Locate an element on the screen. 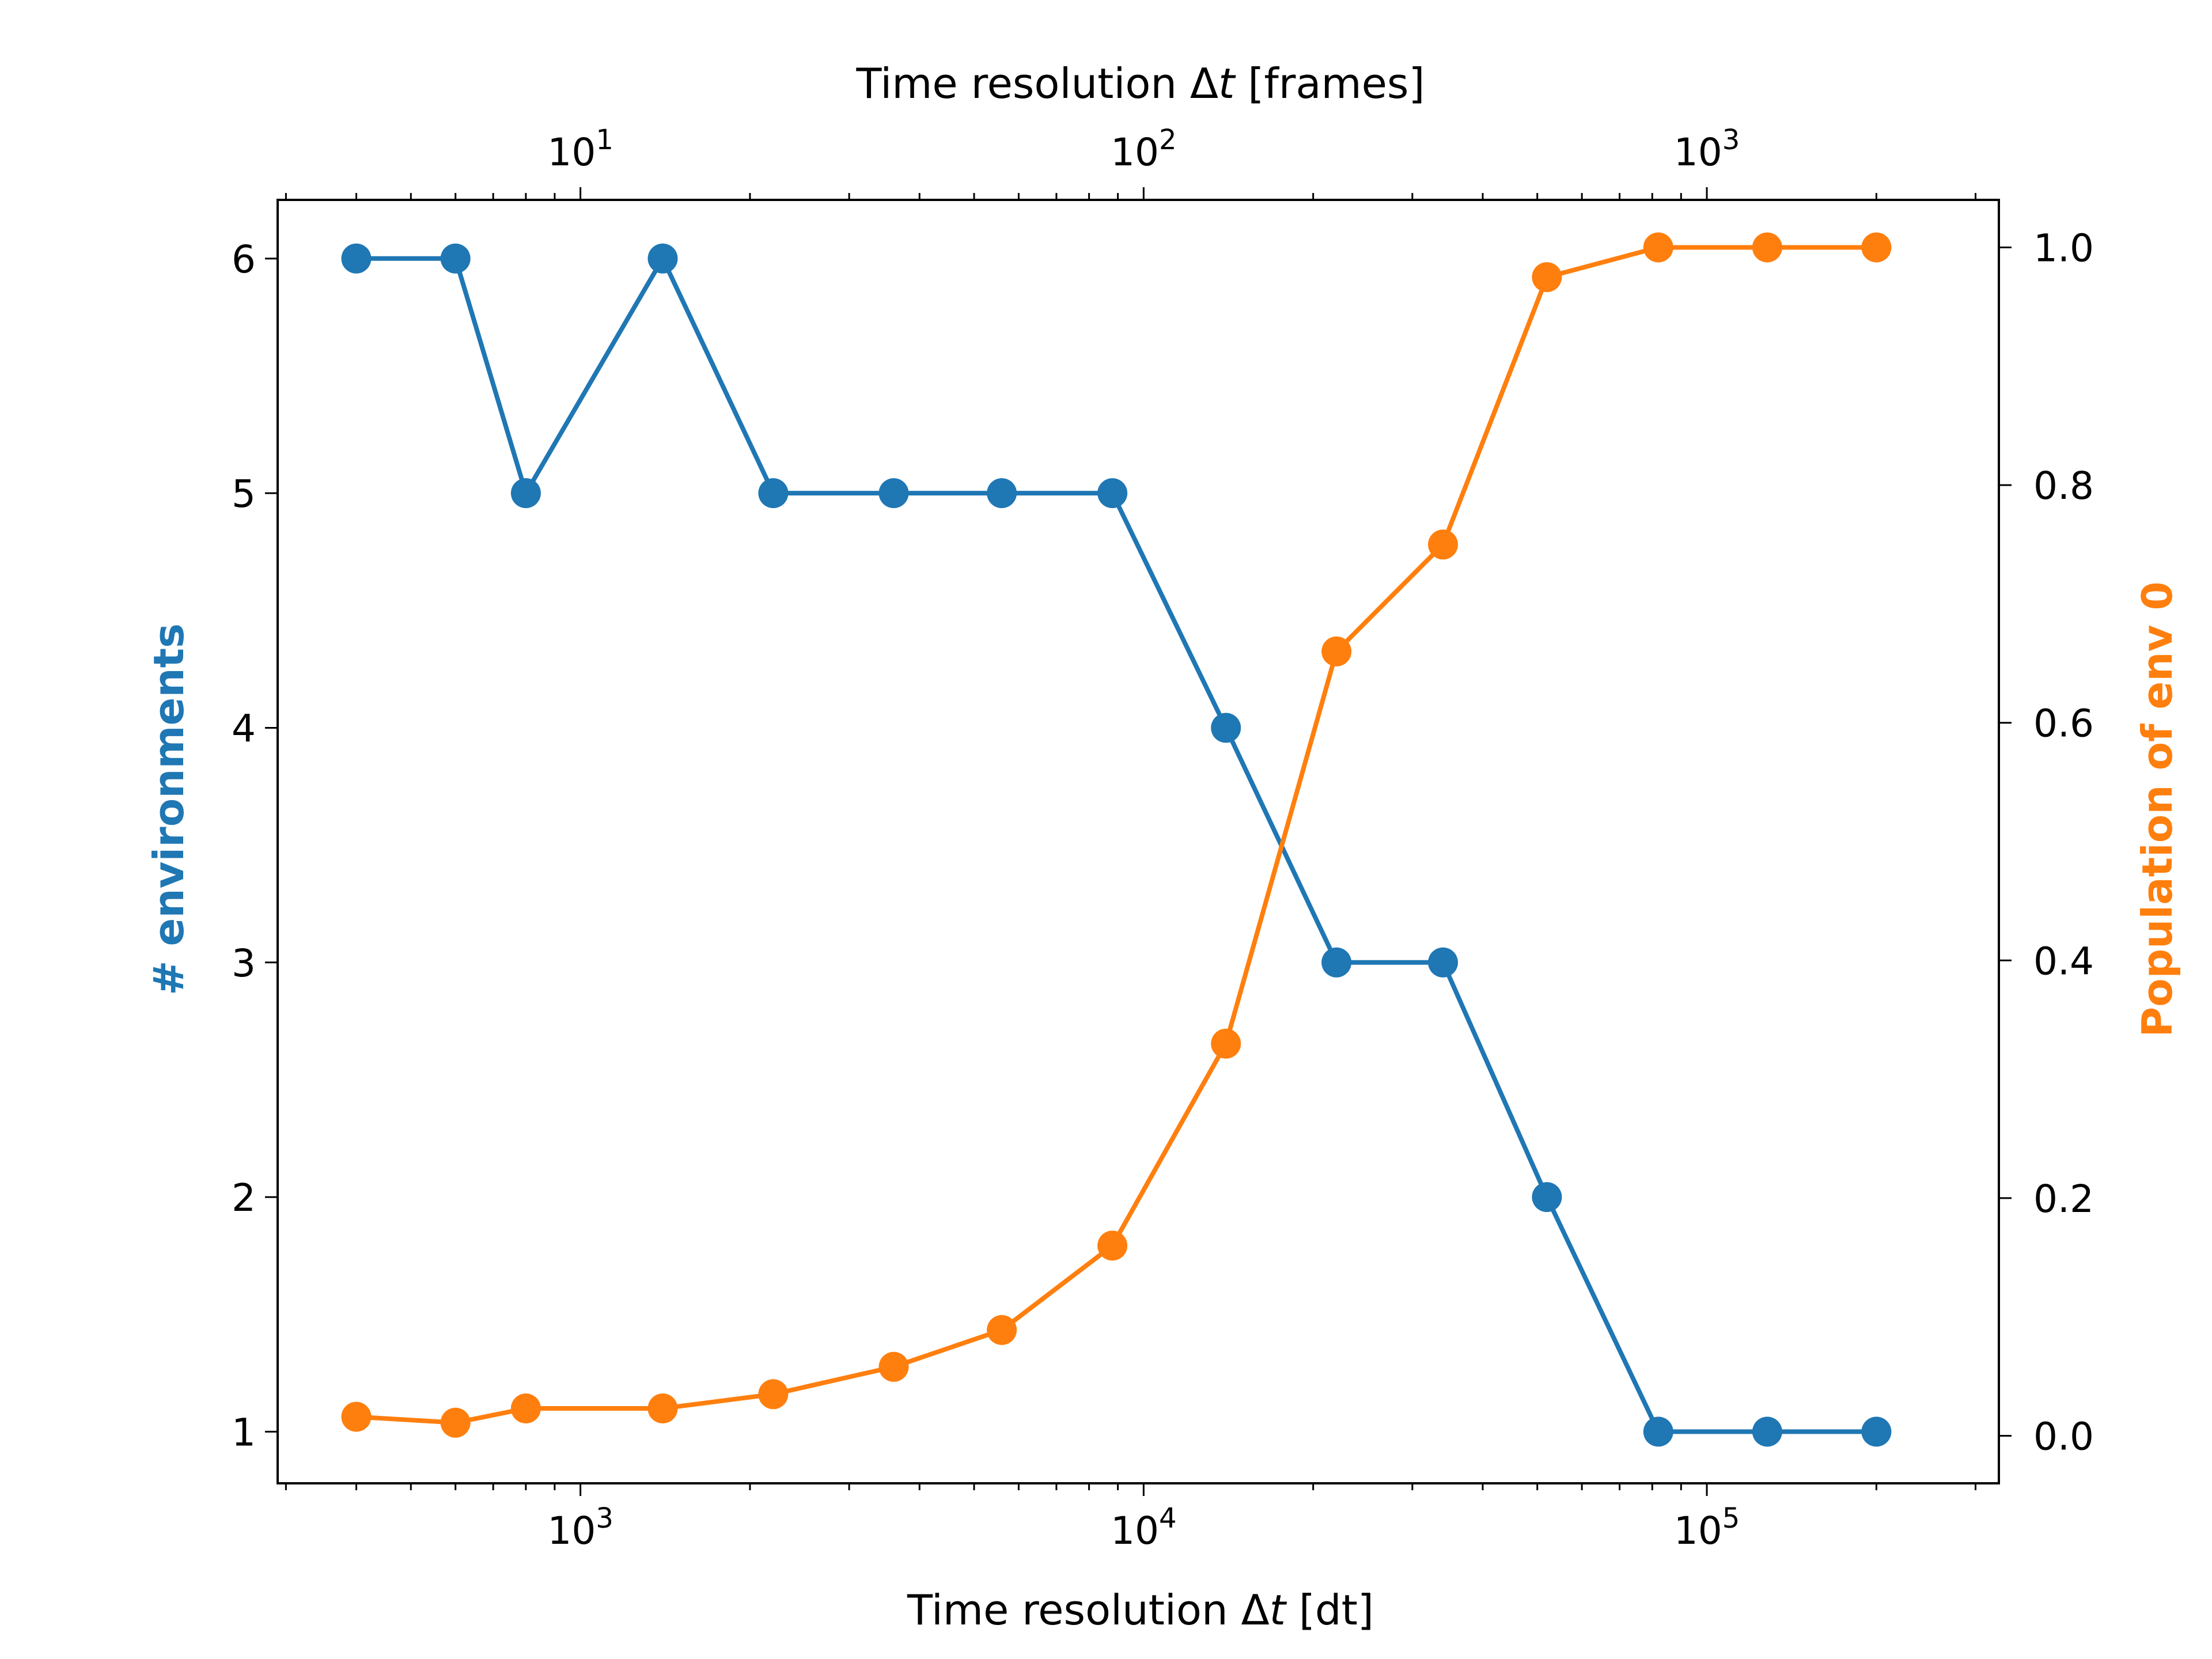  x-axis-label: Time resolution Δt [dt] is located at coordinates (1140, 1610).